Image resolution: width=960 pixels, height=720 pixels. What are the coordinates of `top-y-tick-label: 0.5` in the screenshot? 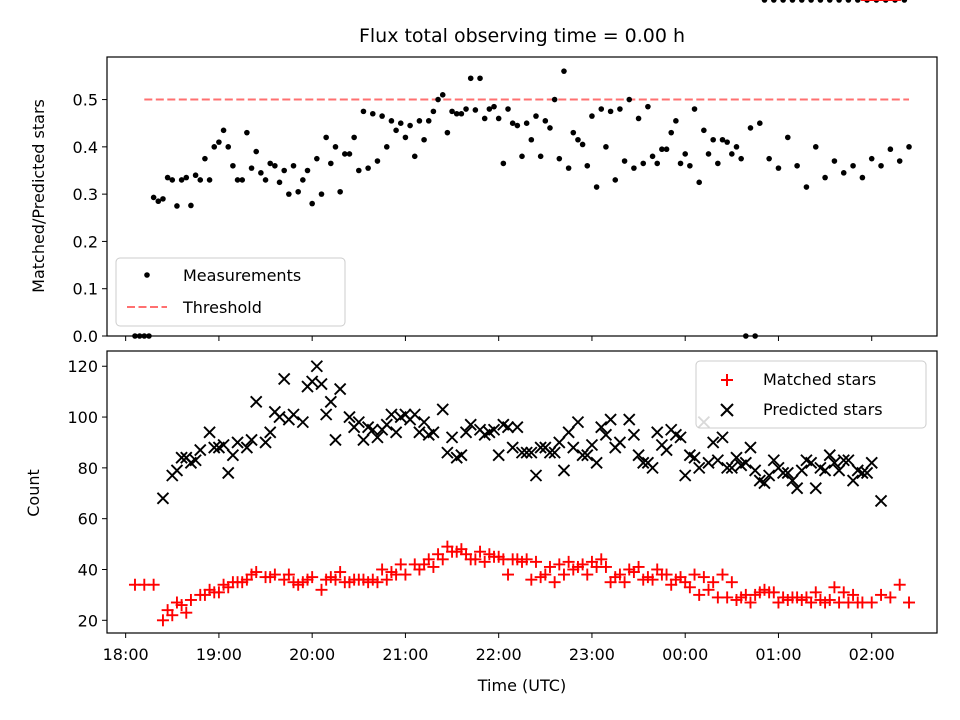 It's located at (85, 100).